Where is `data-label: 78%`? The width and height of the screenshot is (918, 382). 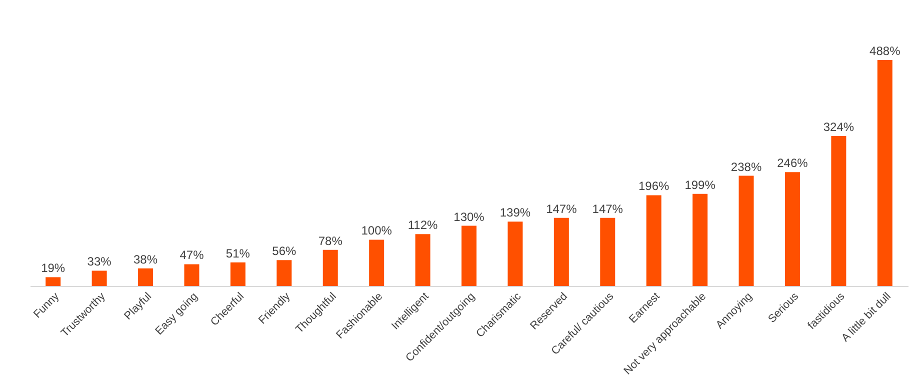
data-label: 78% is located at coordinates (330, 241).